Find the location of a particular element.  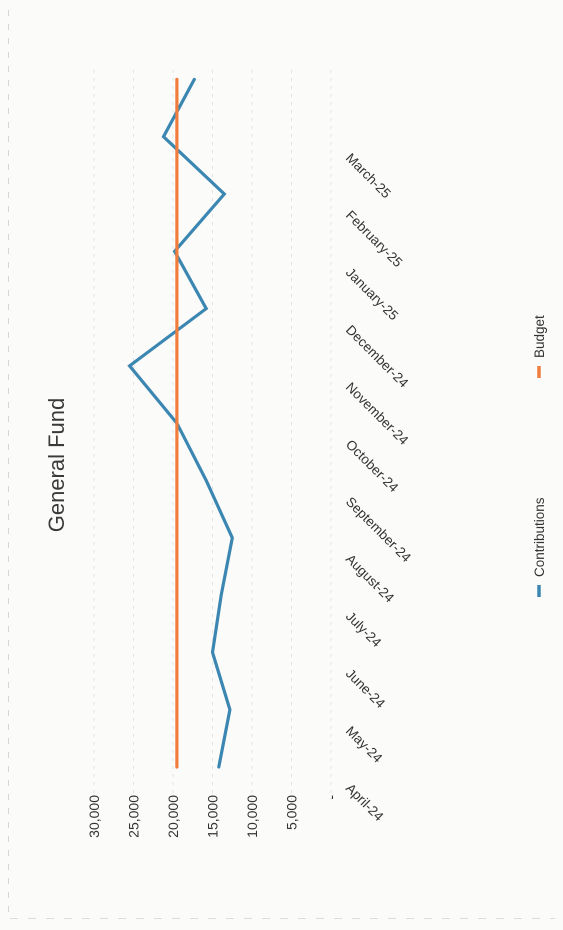

x-category-label: February-25 is located at coordinates (374, 239).